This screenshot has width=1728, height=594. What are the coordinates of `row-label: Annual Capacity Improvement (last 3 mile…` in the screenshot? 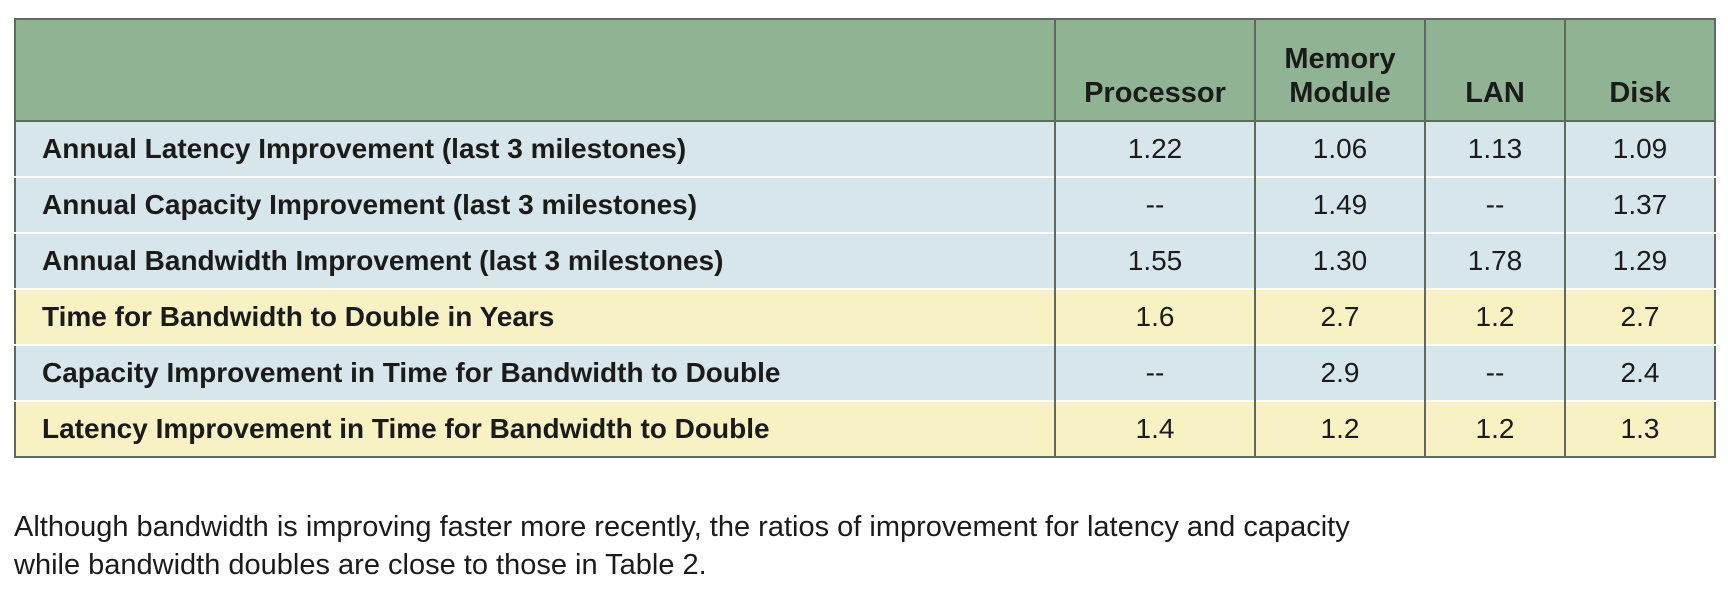 It's located at (535, 205).